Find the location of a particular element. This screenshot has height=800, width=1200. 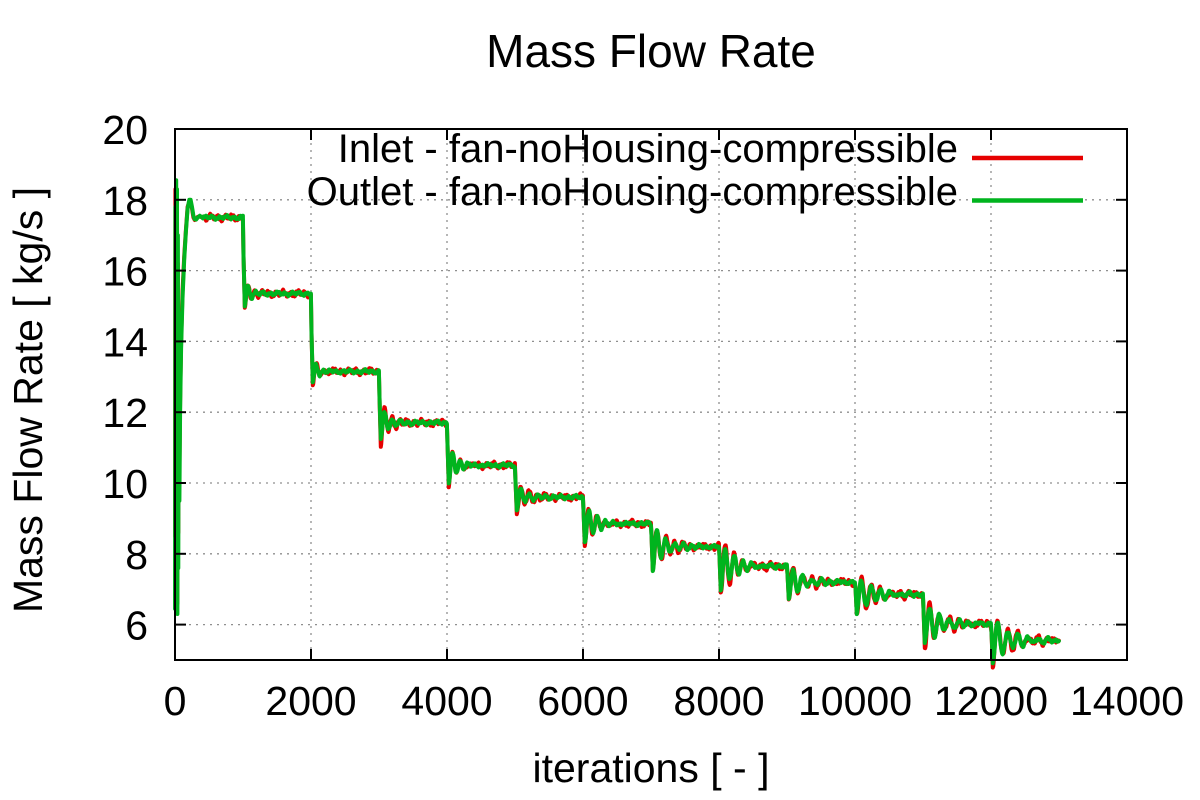

y-tick-label: 10 is located at coordinates (125, 484).